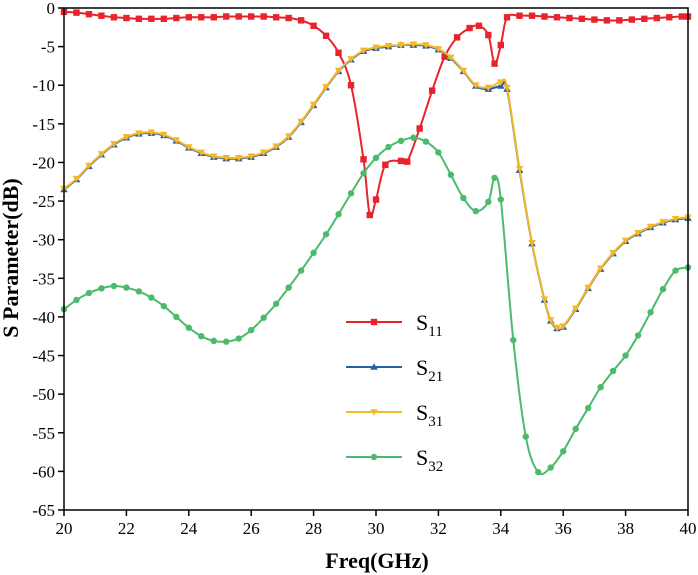 The width and height of the screenshot is (698, 575). Describe the element at coordinates (126, 528) in the screenshot. I see `x-tick-label: 22` at that location.